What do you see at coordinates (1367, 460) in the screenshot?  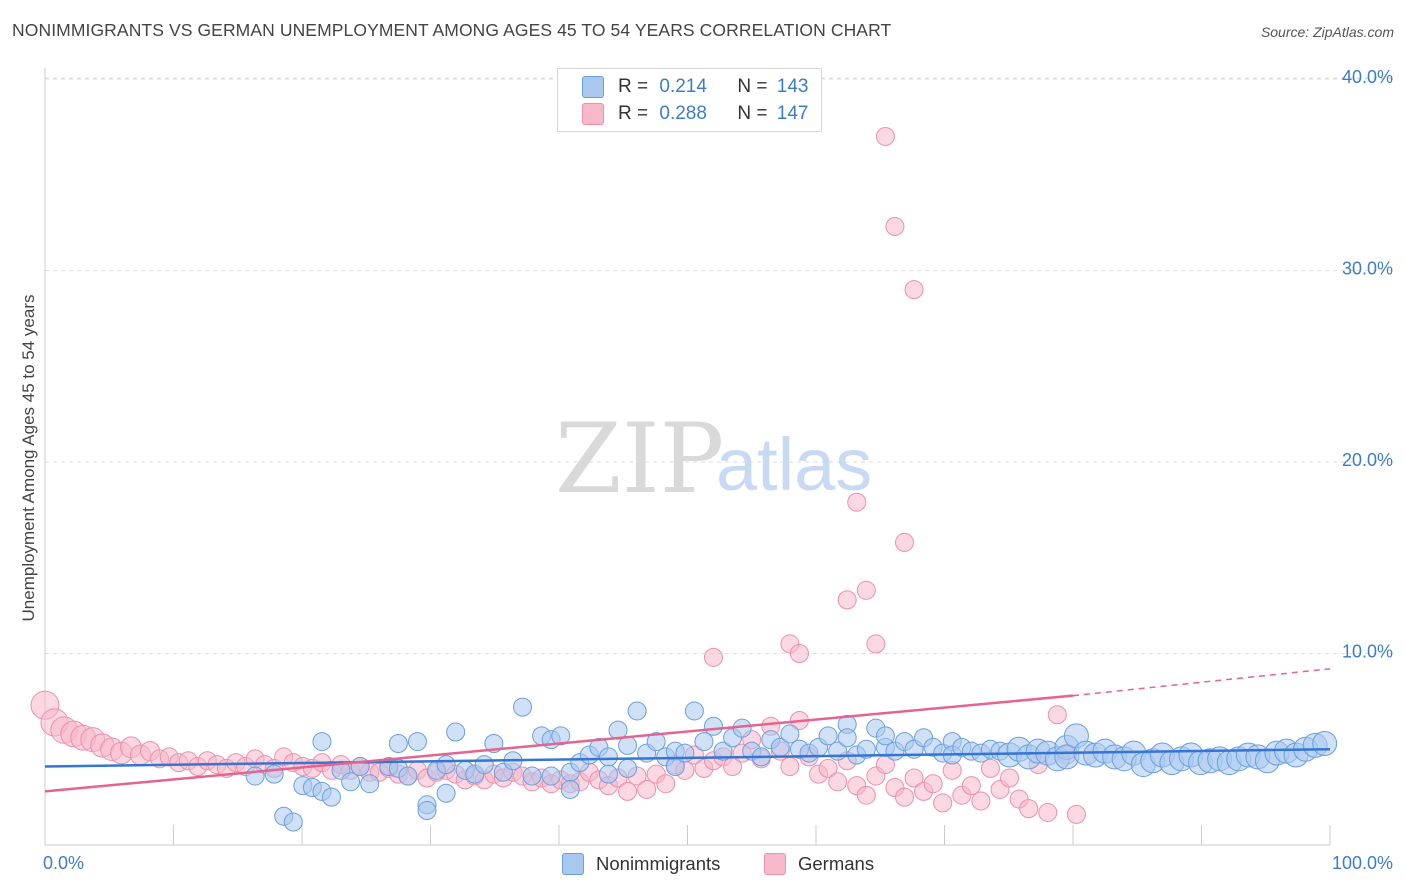 I see `y-tick-label: 20.0%` at bounding box center [1367, 460].